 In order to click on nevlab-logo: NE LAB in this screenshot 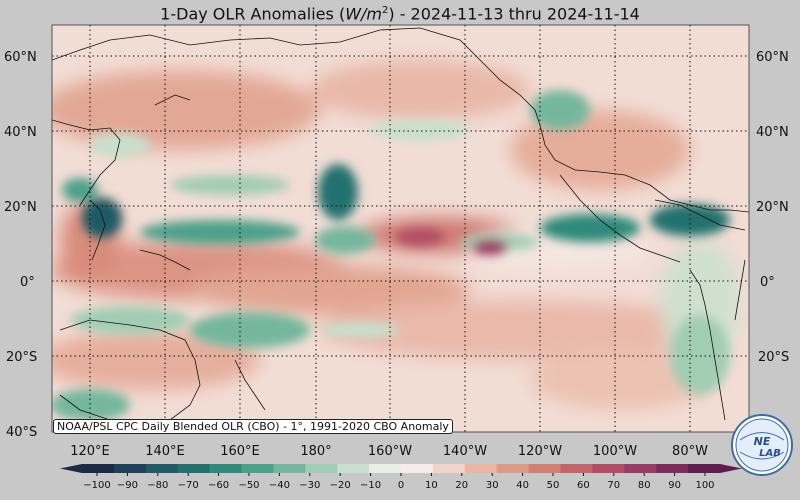, I will do `click(762, 445)`.